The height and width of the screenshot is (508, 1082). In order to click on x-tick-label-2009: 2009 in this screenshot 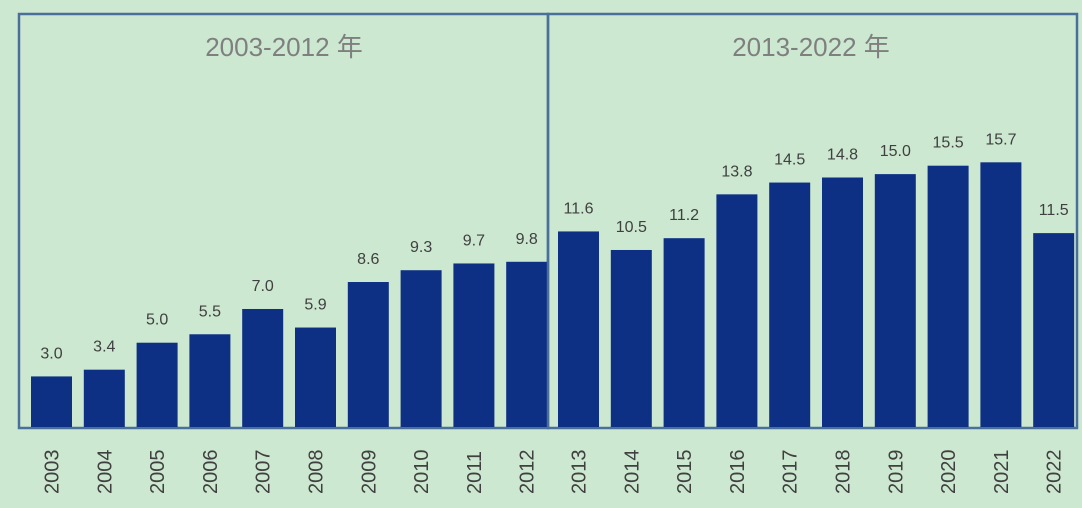, I will do `click(369, 472)`.